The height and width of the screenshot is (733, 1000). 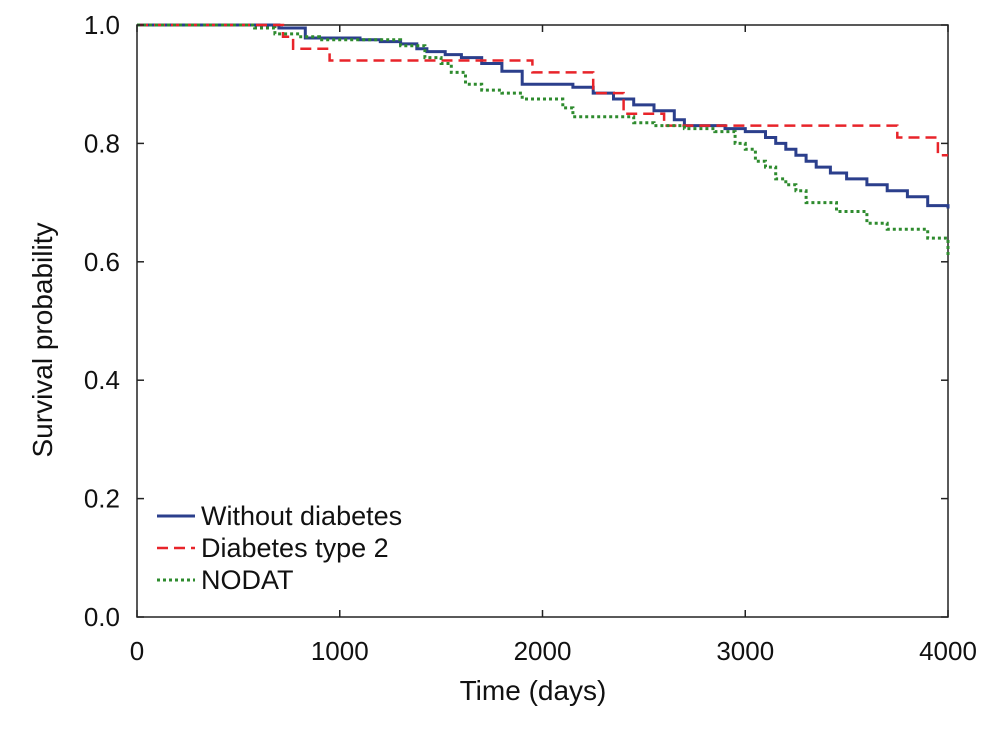 What do you see at coordinates (533, 690) in the screenshot?
I see `x-axis-label: Time (days)` at bounding box center [533, 690].